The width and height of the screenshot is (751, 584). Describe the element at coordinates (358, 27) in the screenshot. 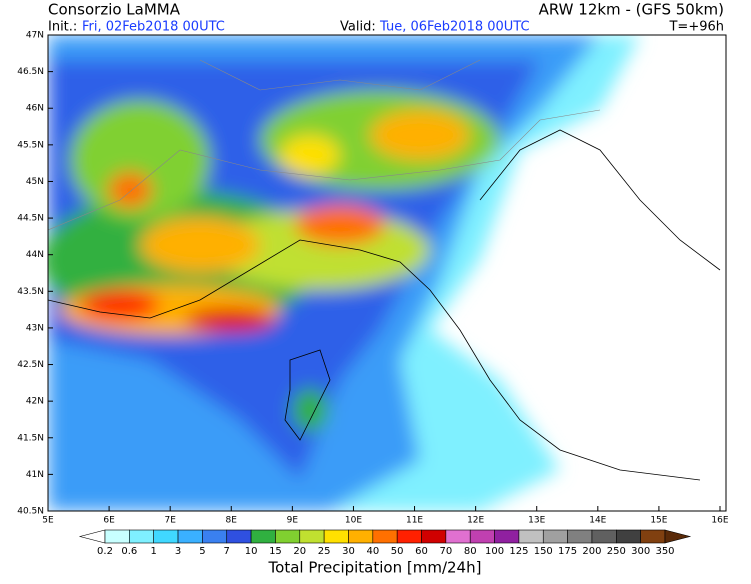

I see `valid-label: Valid:` at that location.